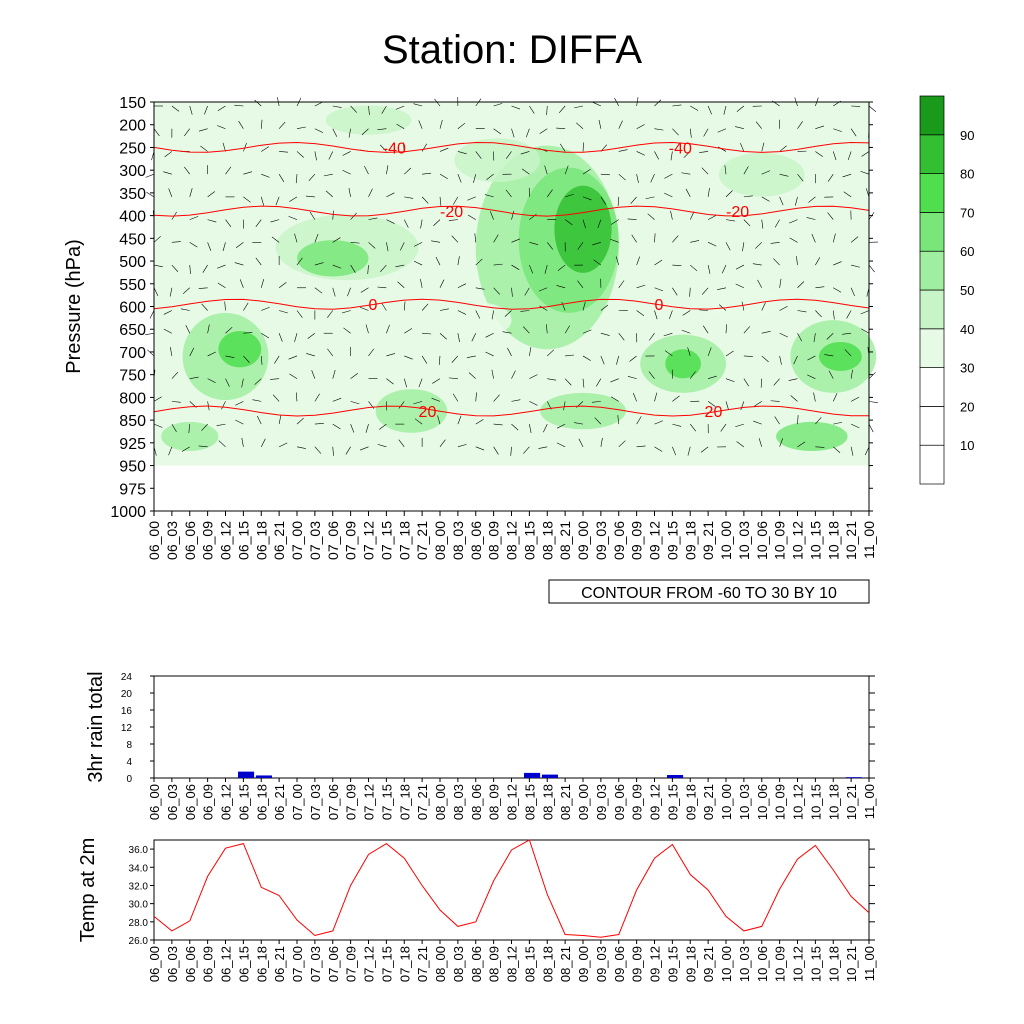 This screenshot has width=1024, height=1024. What do you see at coordinates (512, 802) in the screenshot?
I see `rain-x-tick-label: 08_12` at bounding box center [512, 802].